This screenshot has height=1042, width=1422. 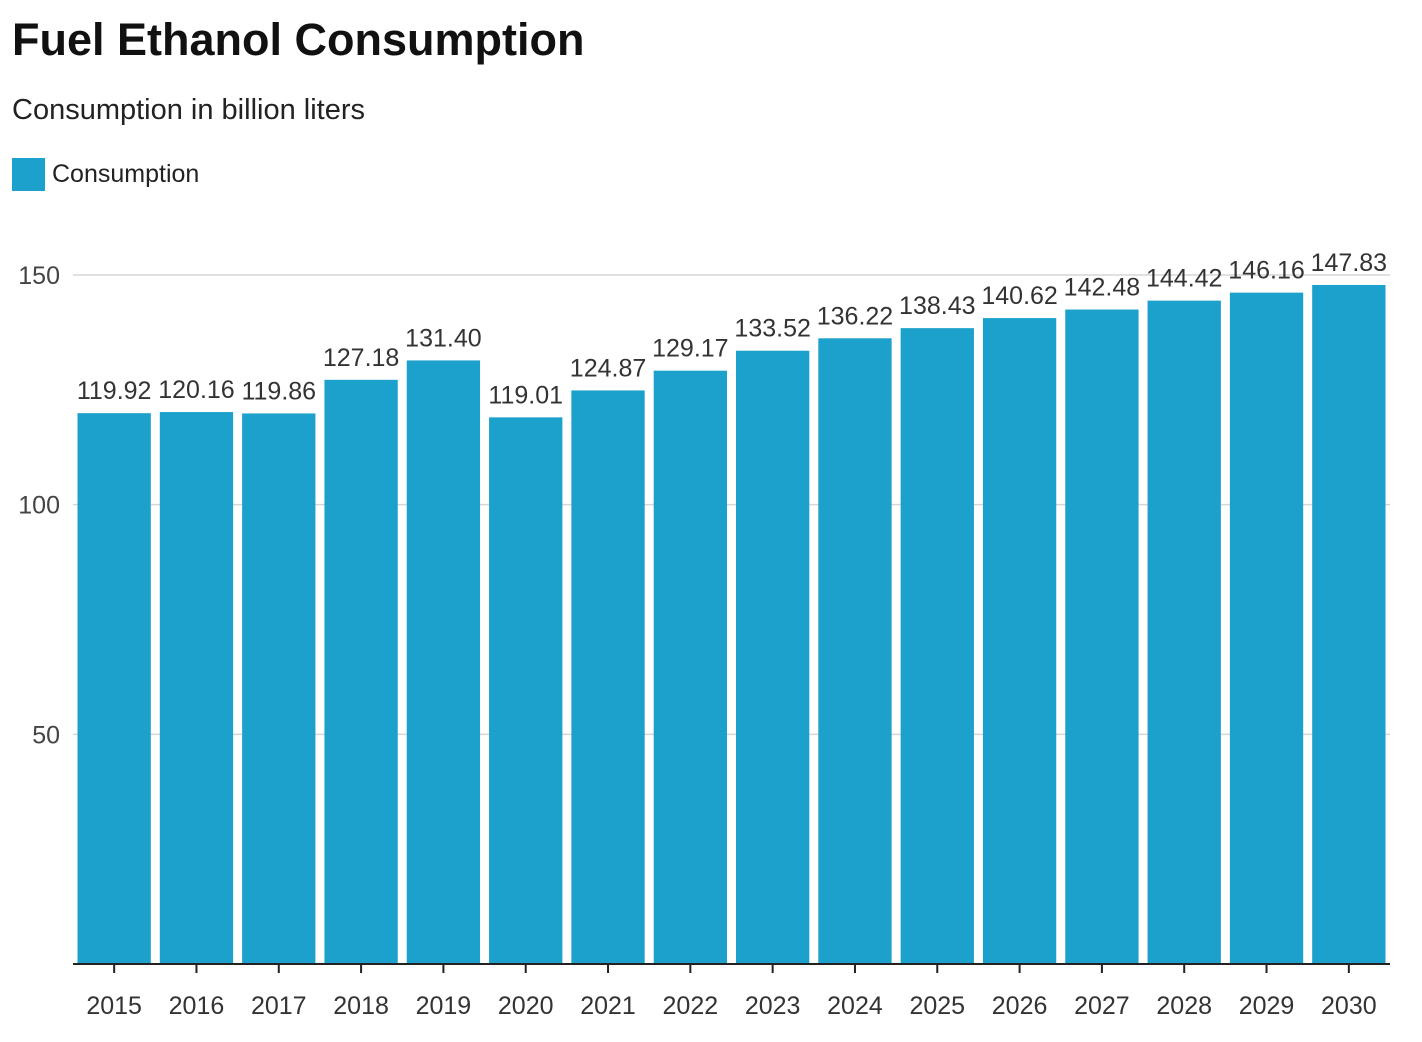 What do you see at coordinates (278, 391) in the screenshot?
I see `data-label: 119.86` at bounding box center [278, 391].